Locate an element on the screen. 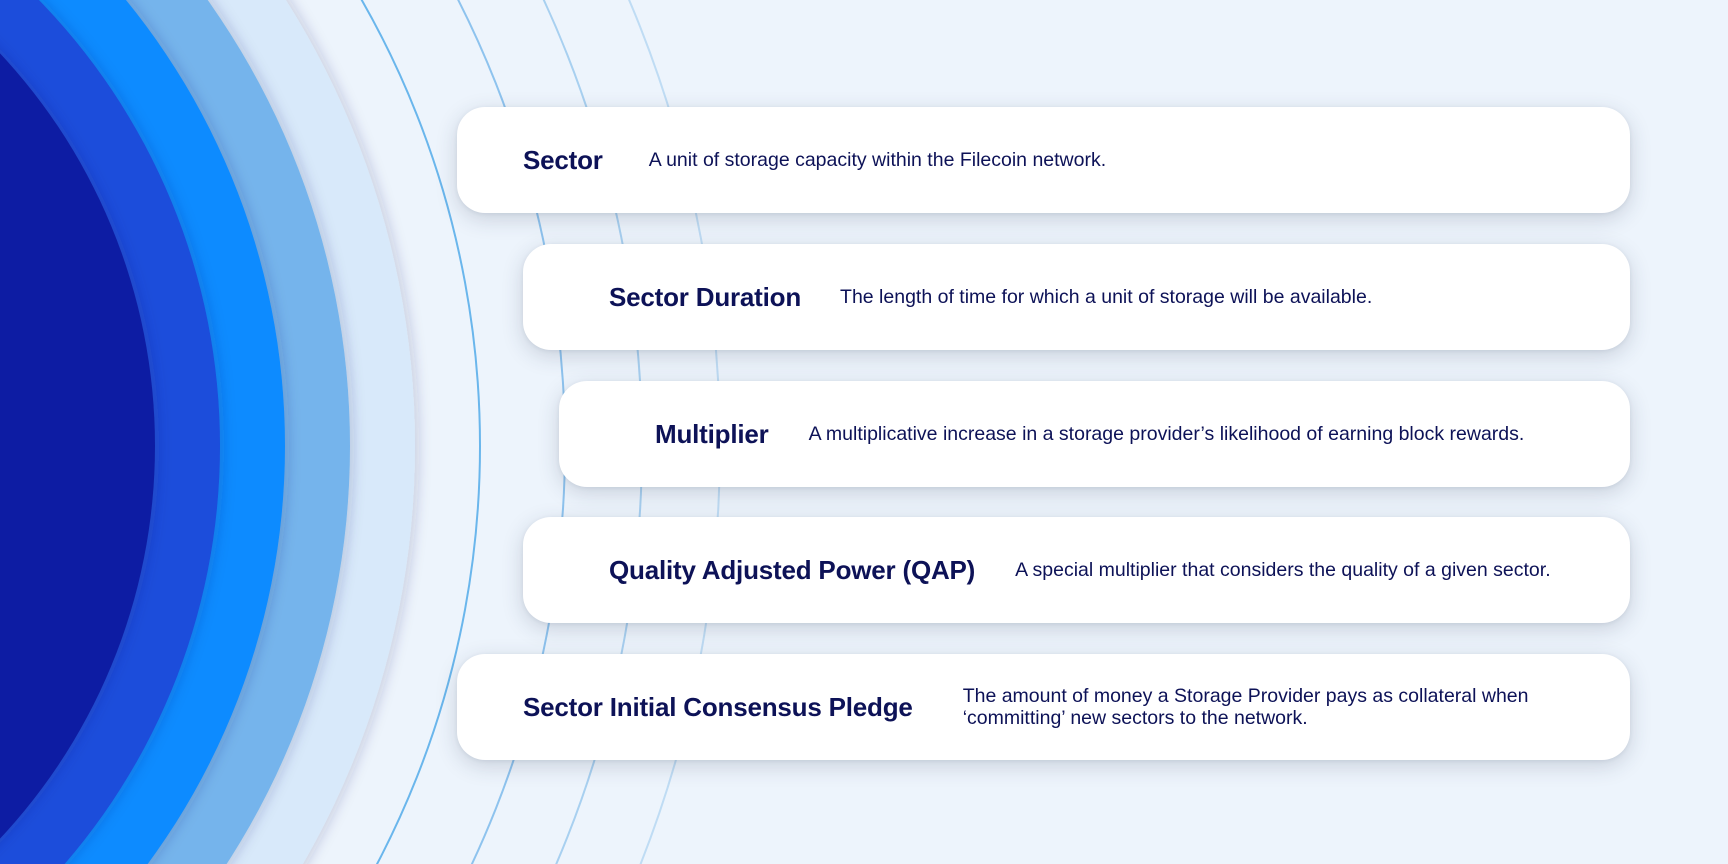 This screenshot has height=864, width=1728. term-label: Multiplier is located at coordinates (712, 433).